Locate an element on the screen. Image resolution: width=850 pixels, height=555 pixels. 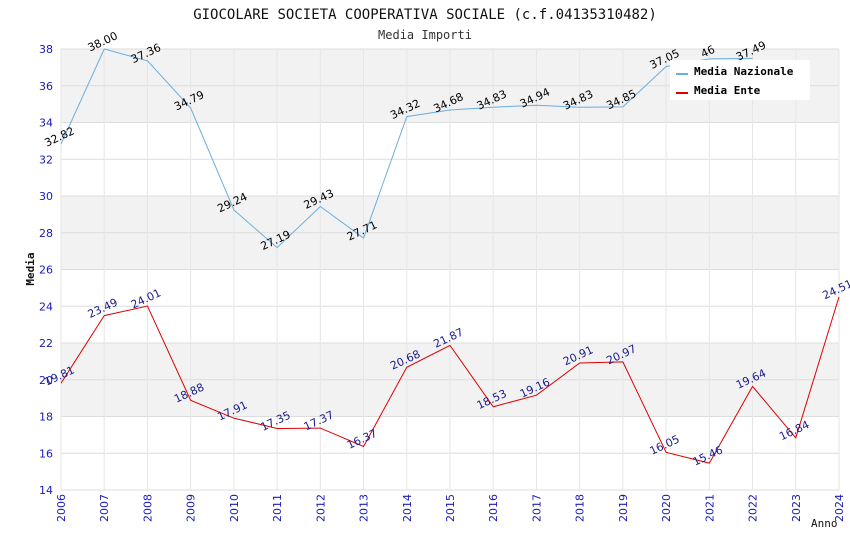
x-tick-label: 2008 is located at coordinates (147, 508).